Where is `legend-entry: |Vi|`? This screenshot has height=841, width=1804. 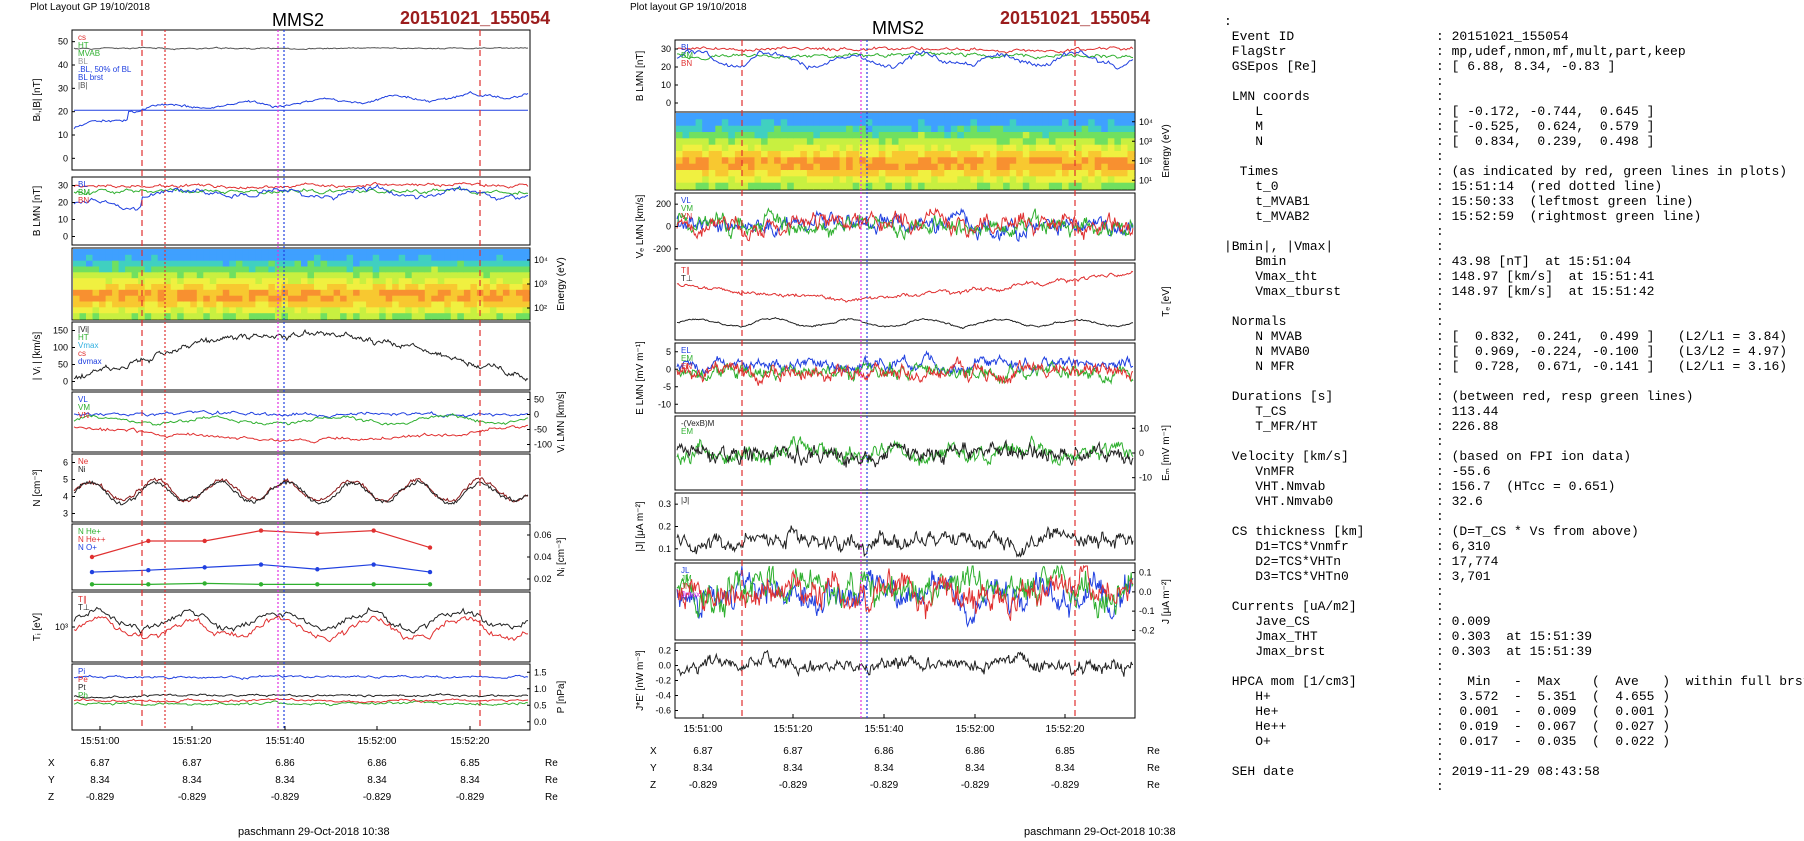 legend-entry: |Vi| is located at coordinates (83, 329).